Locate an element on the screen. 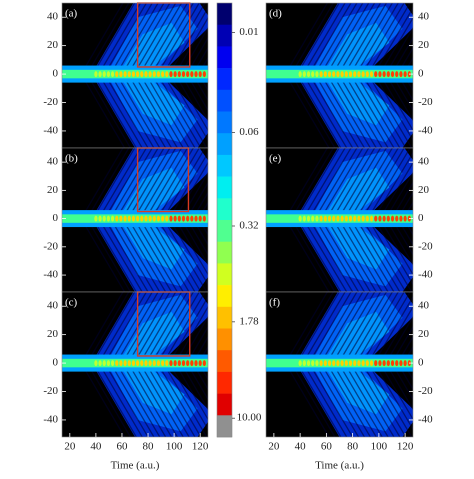 Image resolution: width=474 pixels, height=479 pixels. heatmap is located at coordinates (135, 220).